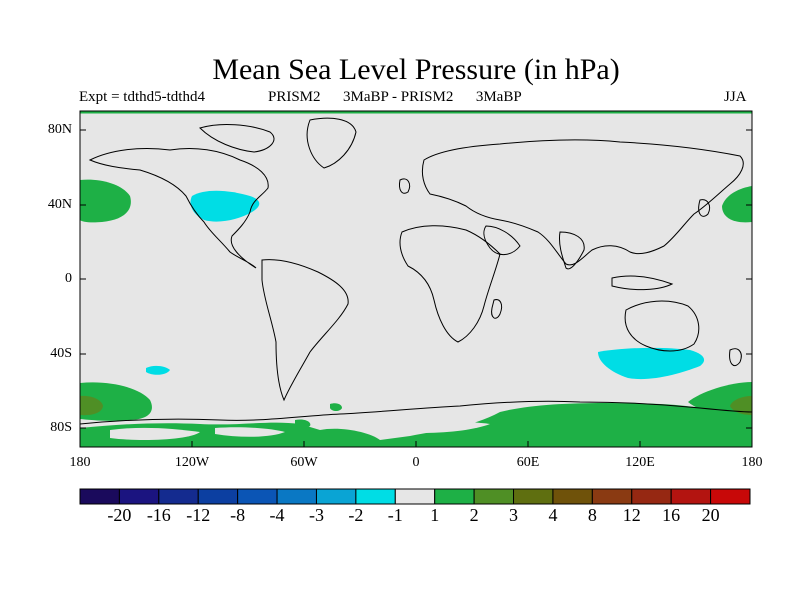 This screenshot has height=600, width=800. I want to click on comparison-label: PRISM2 3MaBP - PRISM2 3MaBP, so click(395, 97).